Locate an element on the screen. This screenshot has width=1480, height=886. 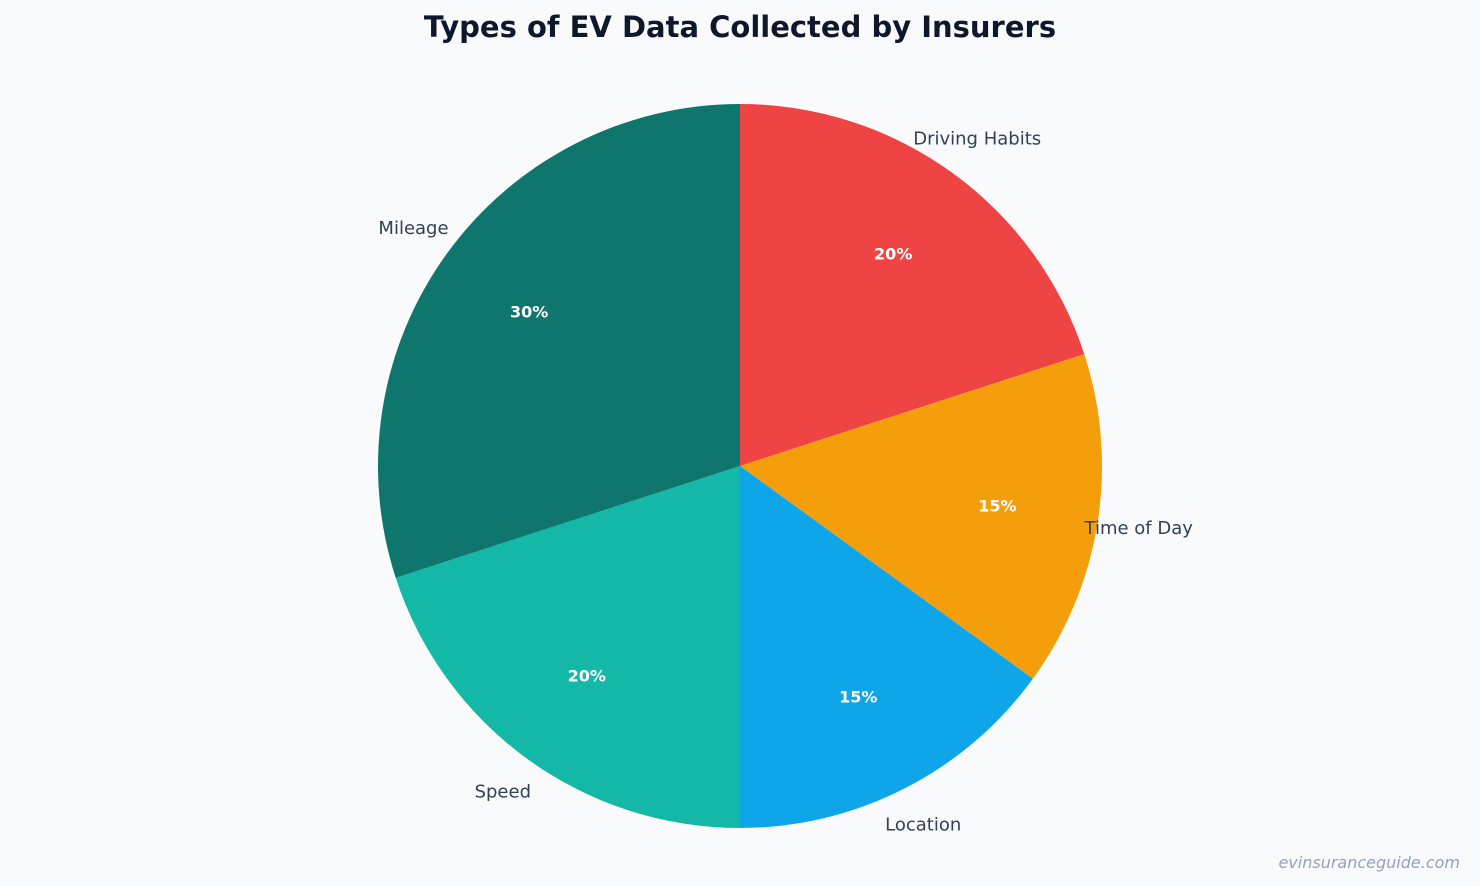
slice-category-label: Mileage is located at coordinates (413, 228).